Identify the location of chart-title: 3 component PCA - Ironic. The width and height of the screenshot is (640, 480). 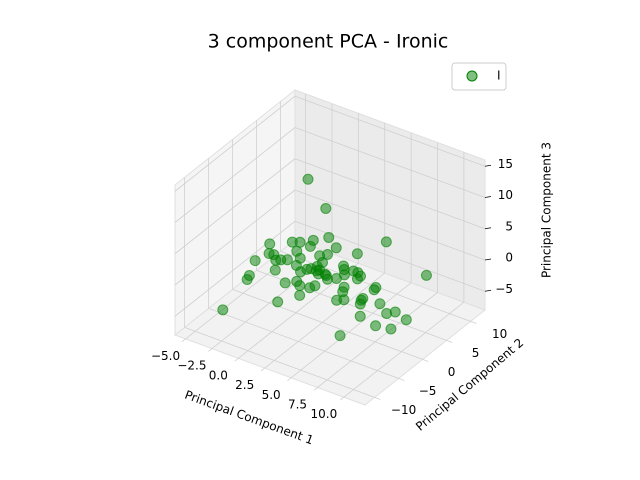
(328, 42).